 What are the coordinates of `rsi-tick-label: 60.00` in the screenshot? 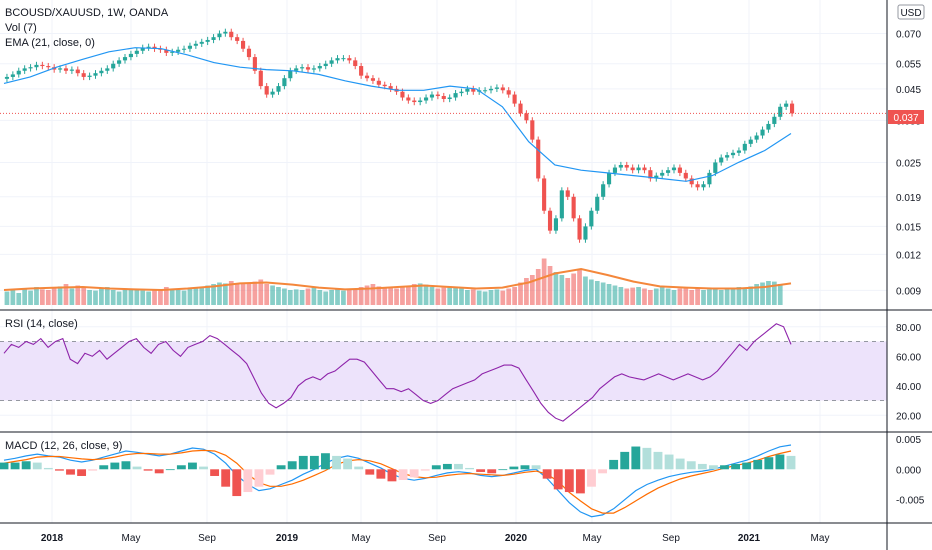 It's located at (908, 357).